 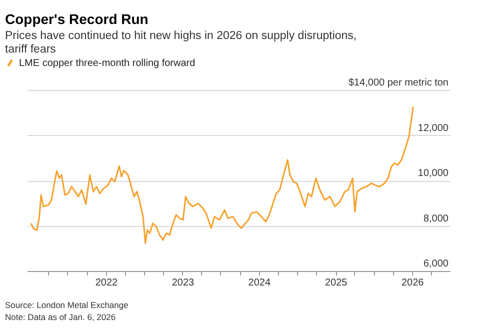 I want to click on source-note: Source: London Metal Exchange, so click(x=67, y=305).